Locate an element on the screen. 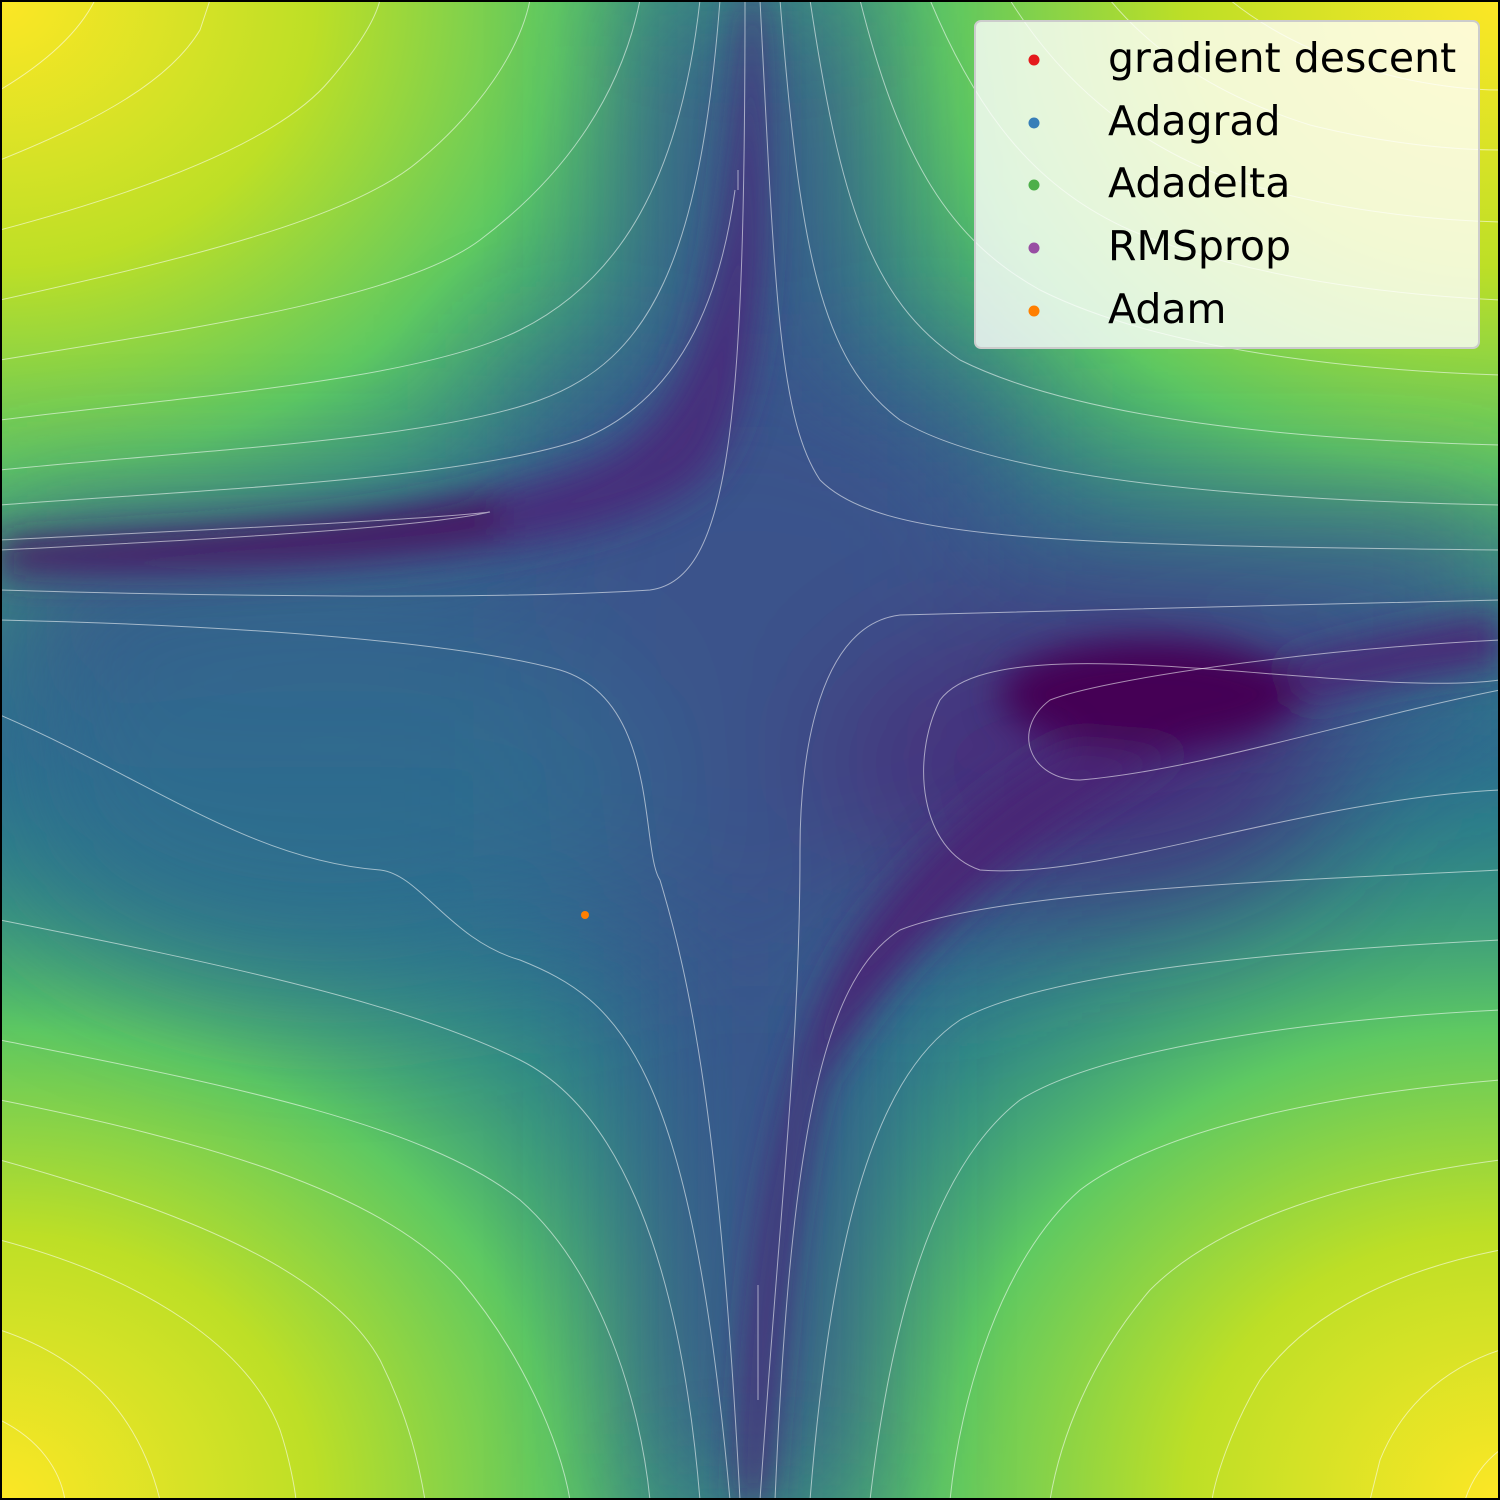 The image size is (1500, 1500). legend-box is located at coordinates (1227, 184).